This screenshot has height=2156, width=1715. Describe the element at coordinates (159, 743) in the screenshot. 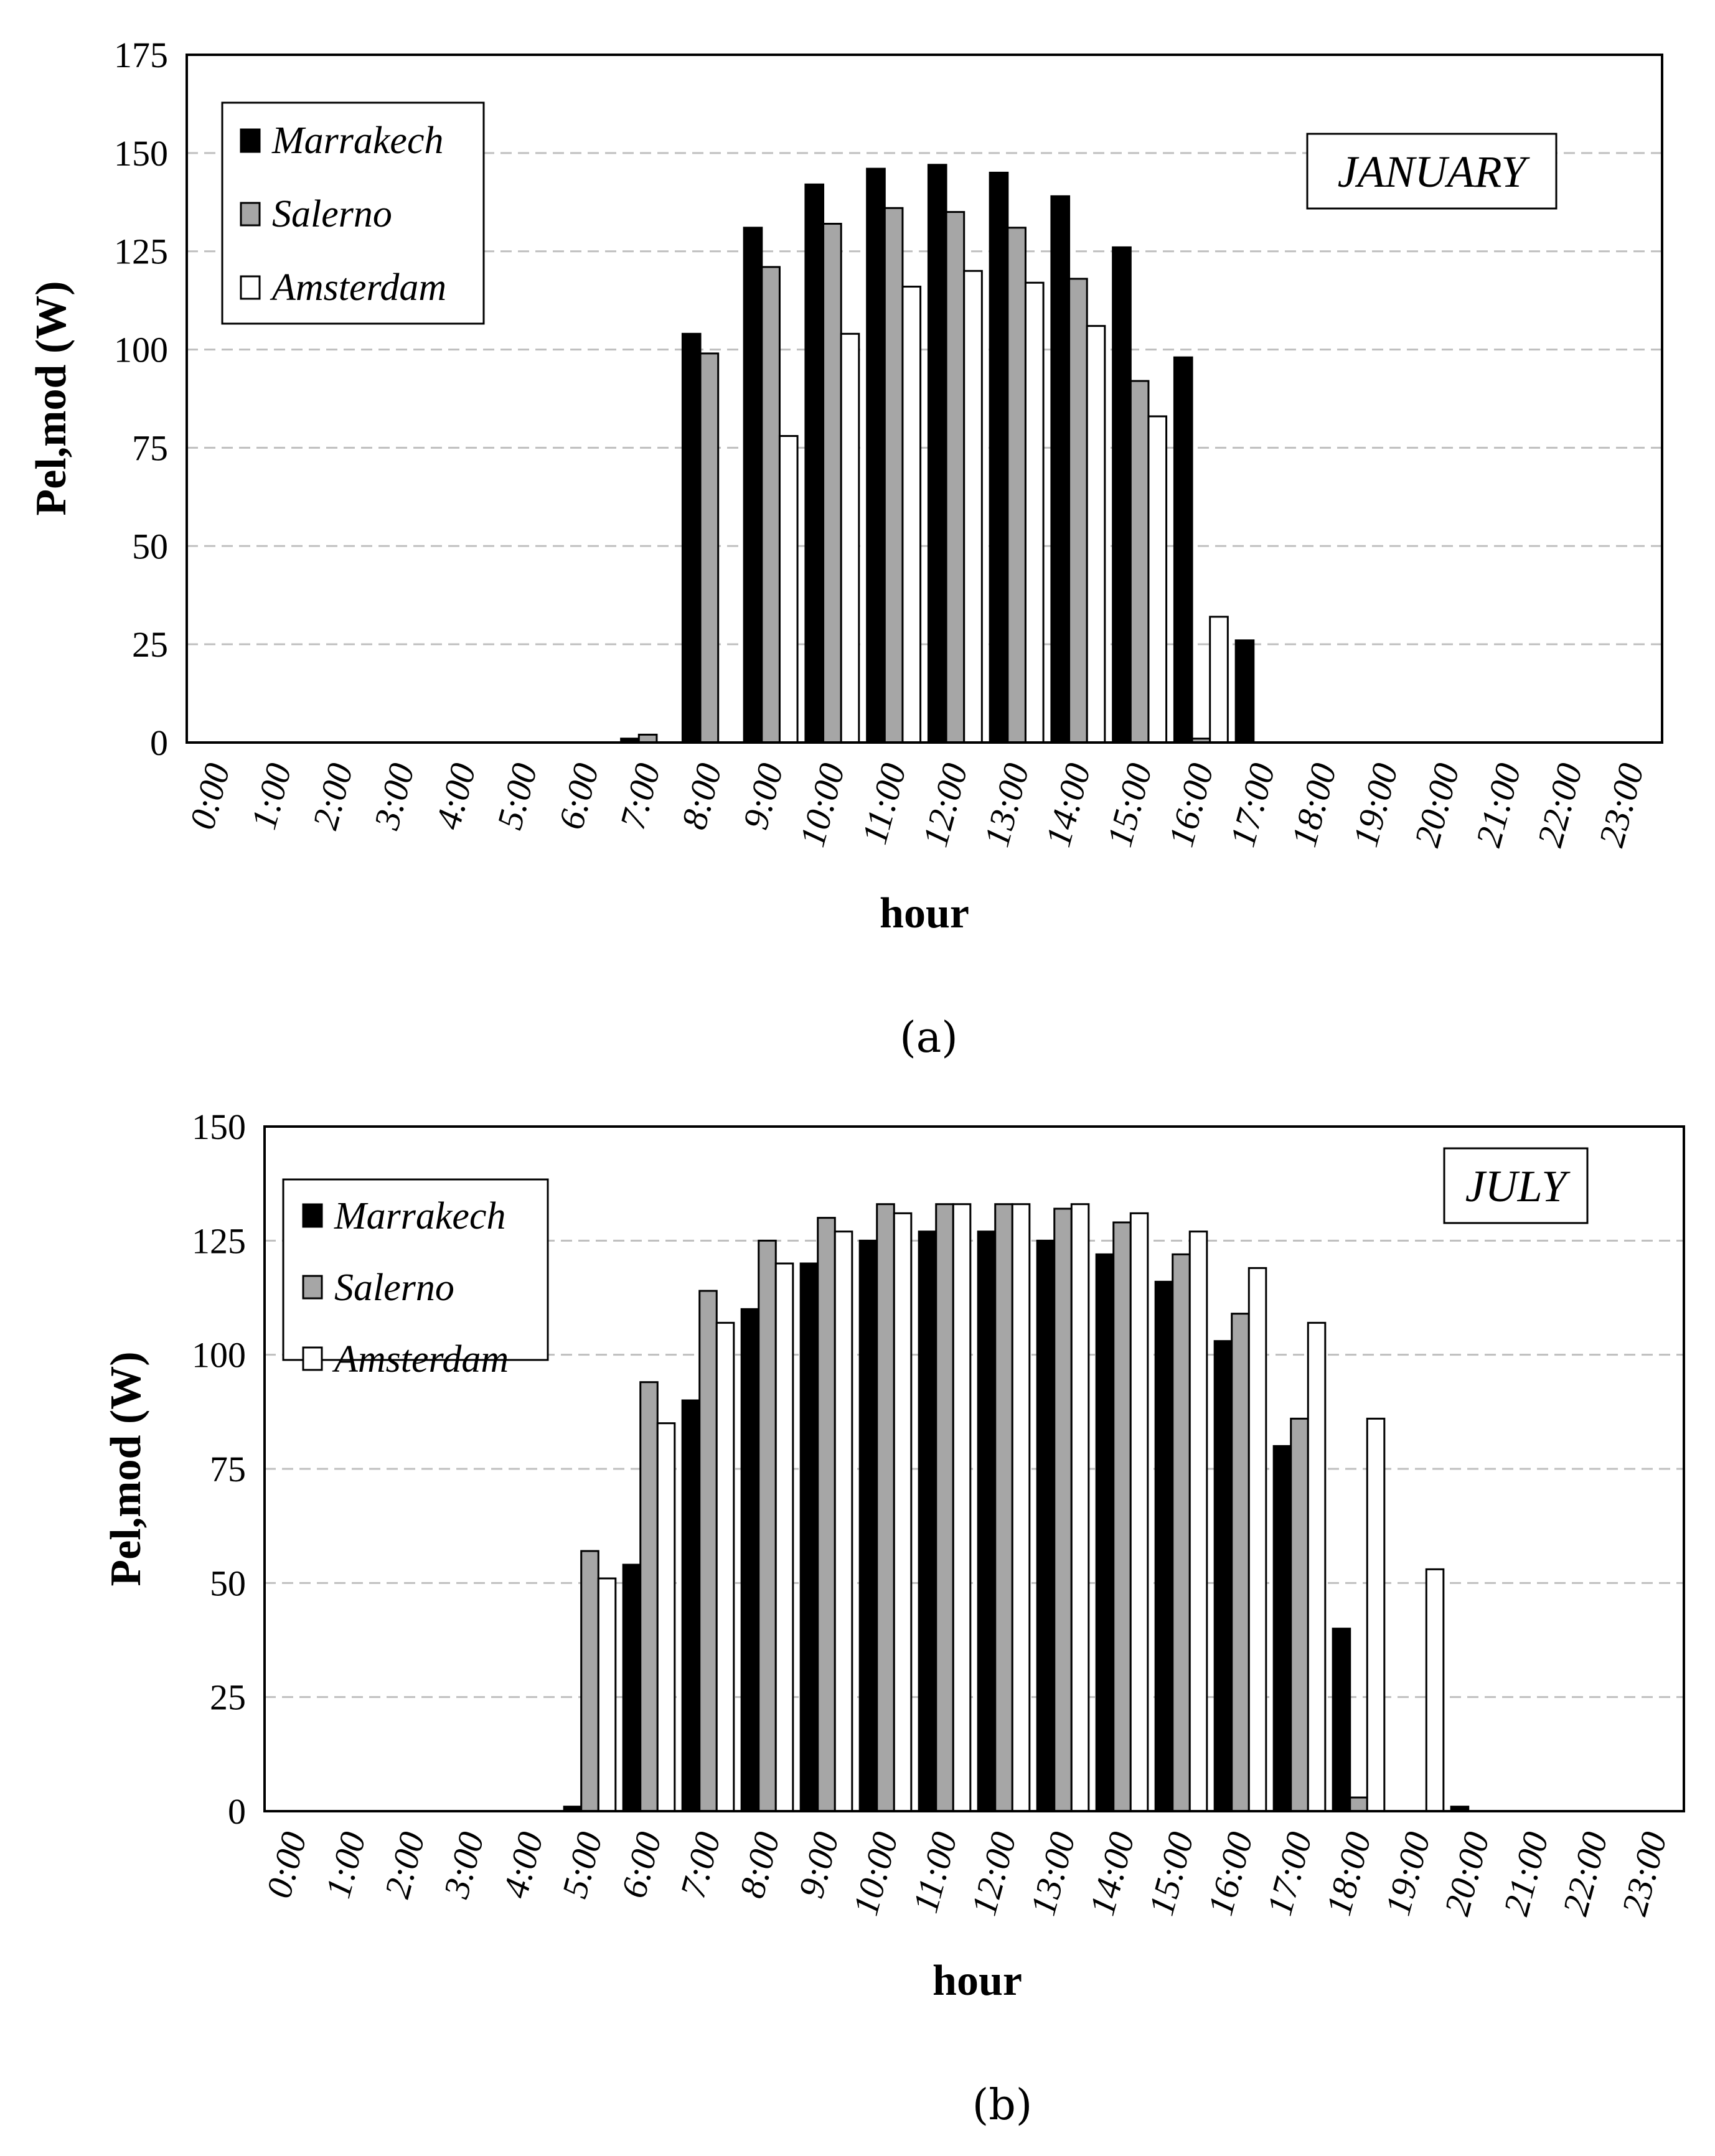

I see `y-tick-label-0: 0` at that location.